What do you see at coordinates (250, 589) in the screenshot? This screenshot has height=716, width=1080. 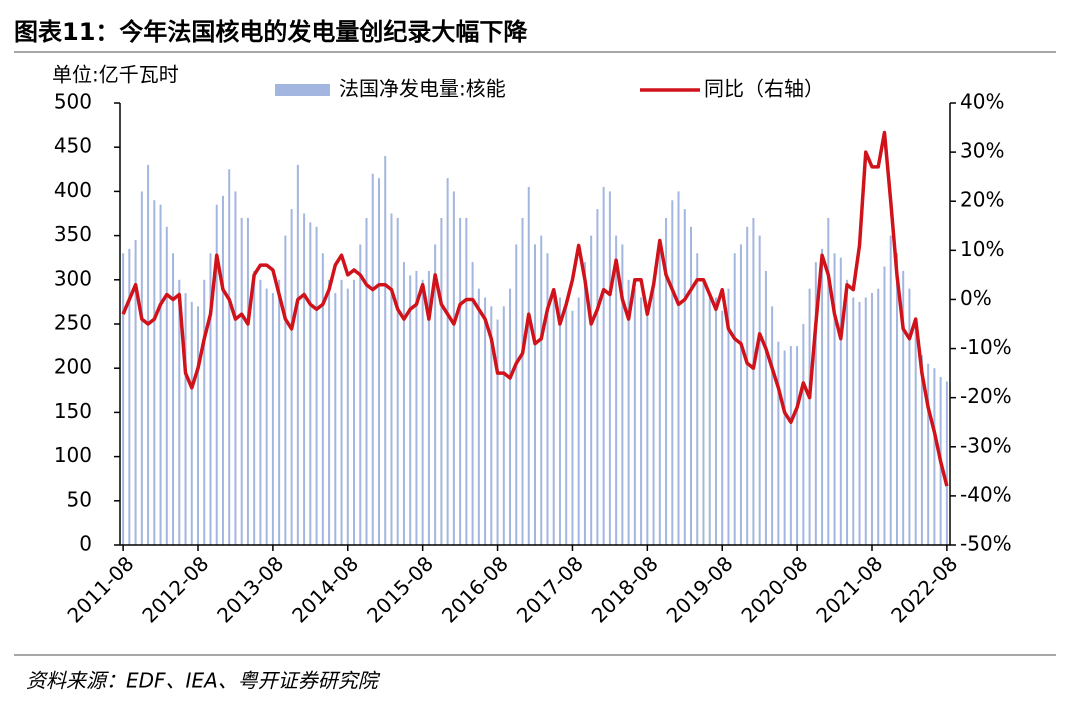 I see `x-tick-label: 2013-08` at bounding box center [250, 589].